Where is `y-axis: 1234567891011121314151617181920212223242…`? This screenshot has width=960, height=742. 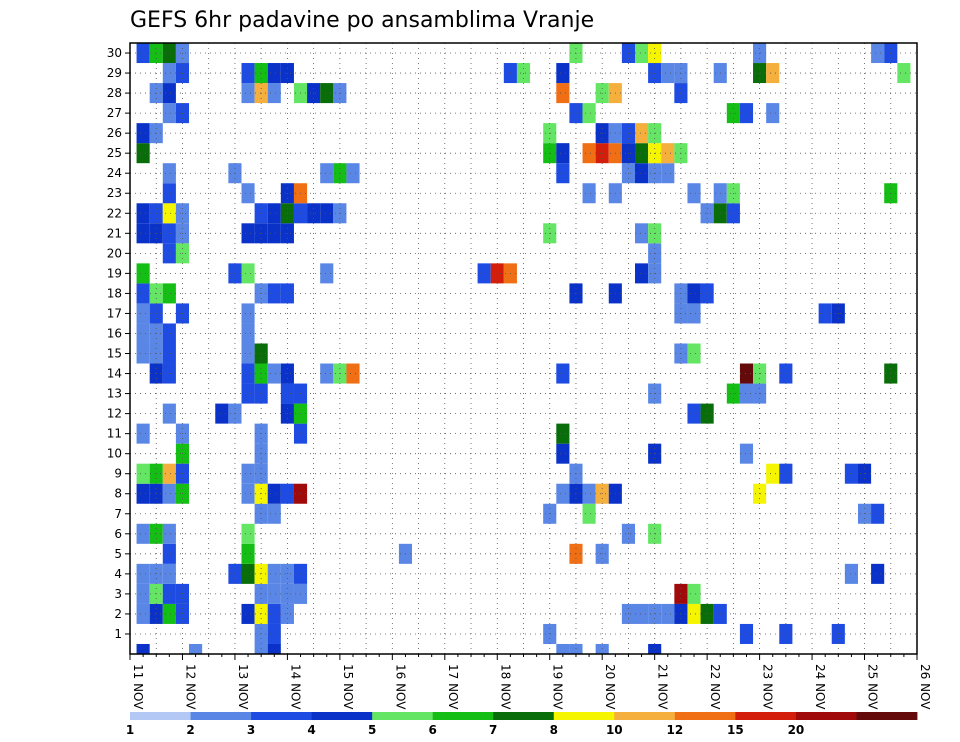 y-axis: 1234567891011121314151617181920212223242… is located at coordinates (118, 343).